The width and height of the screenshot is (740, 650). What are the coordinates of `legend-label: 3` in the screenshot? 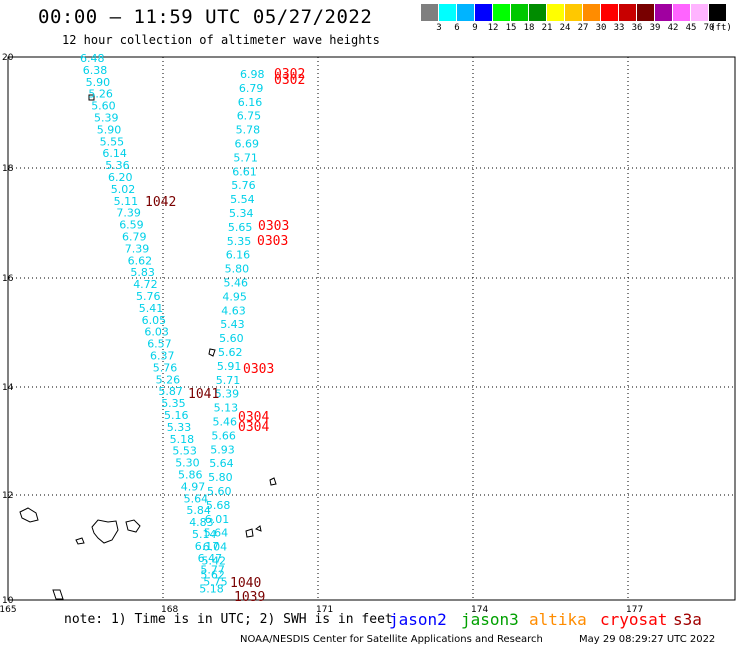 It's located at (439, 28).